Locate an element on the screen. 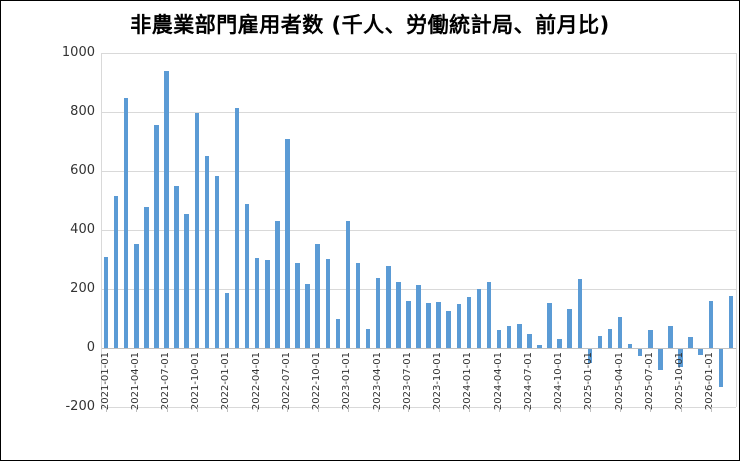  chart-title: 非農業部門雇用者数 (千人、労働統計局、前月比) is located at coordinates (370, 25).